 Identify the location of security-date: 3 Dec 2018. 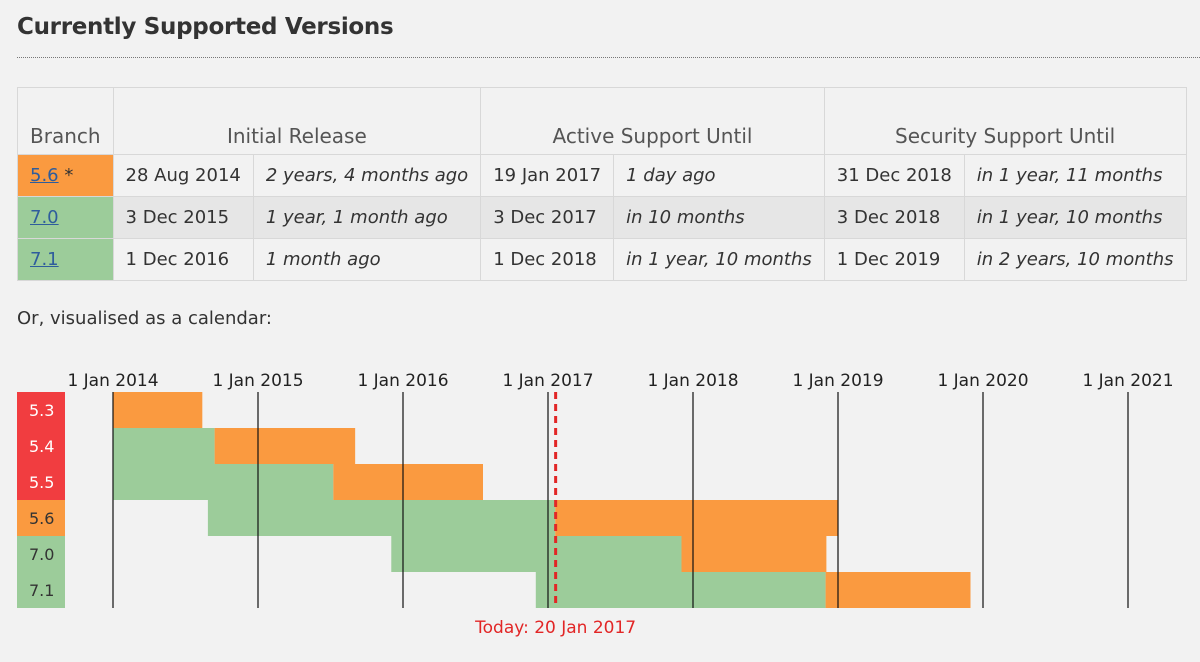
(894, 217).